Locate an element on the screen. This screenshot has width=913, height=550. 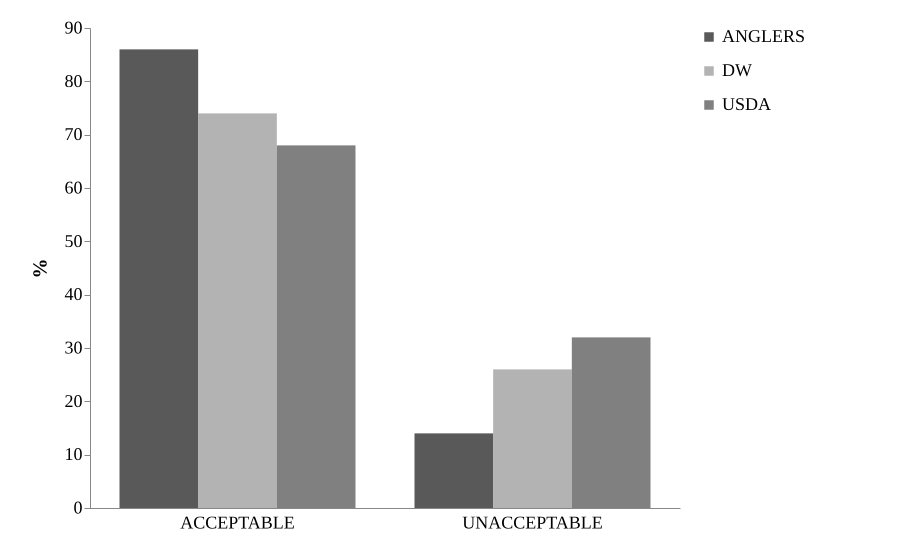
y-tick-label: 40 is located at coordinates (73, 294).